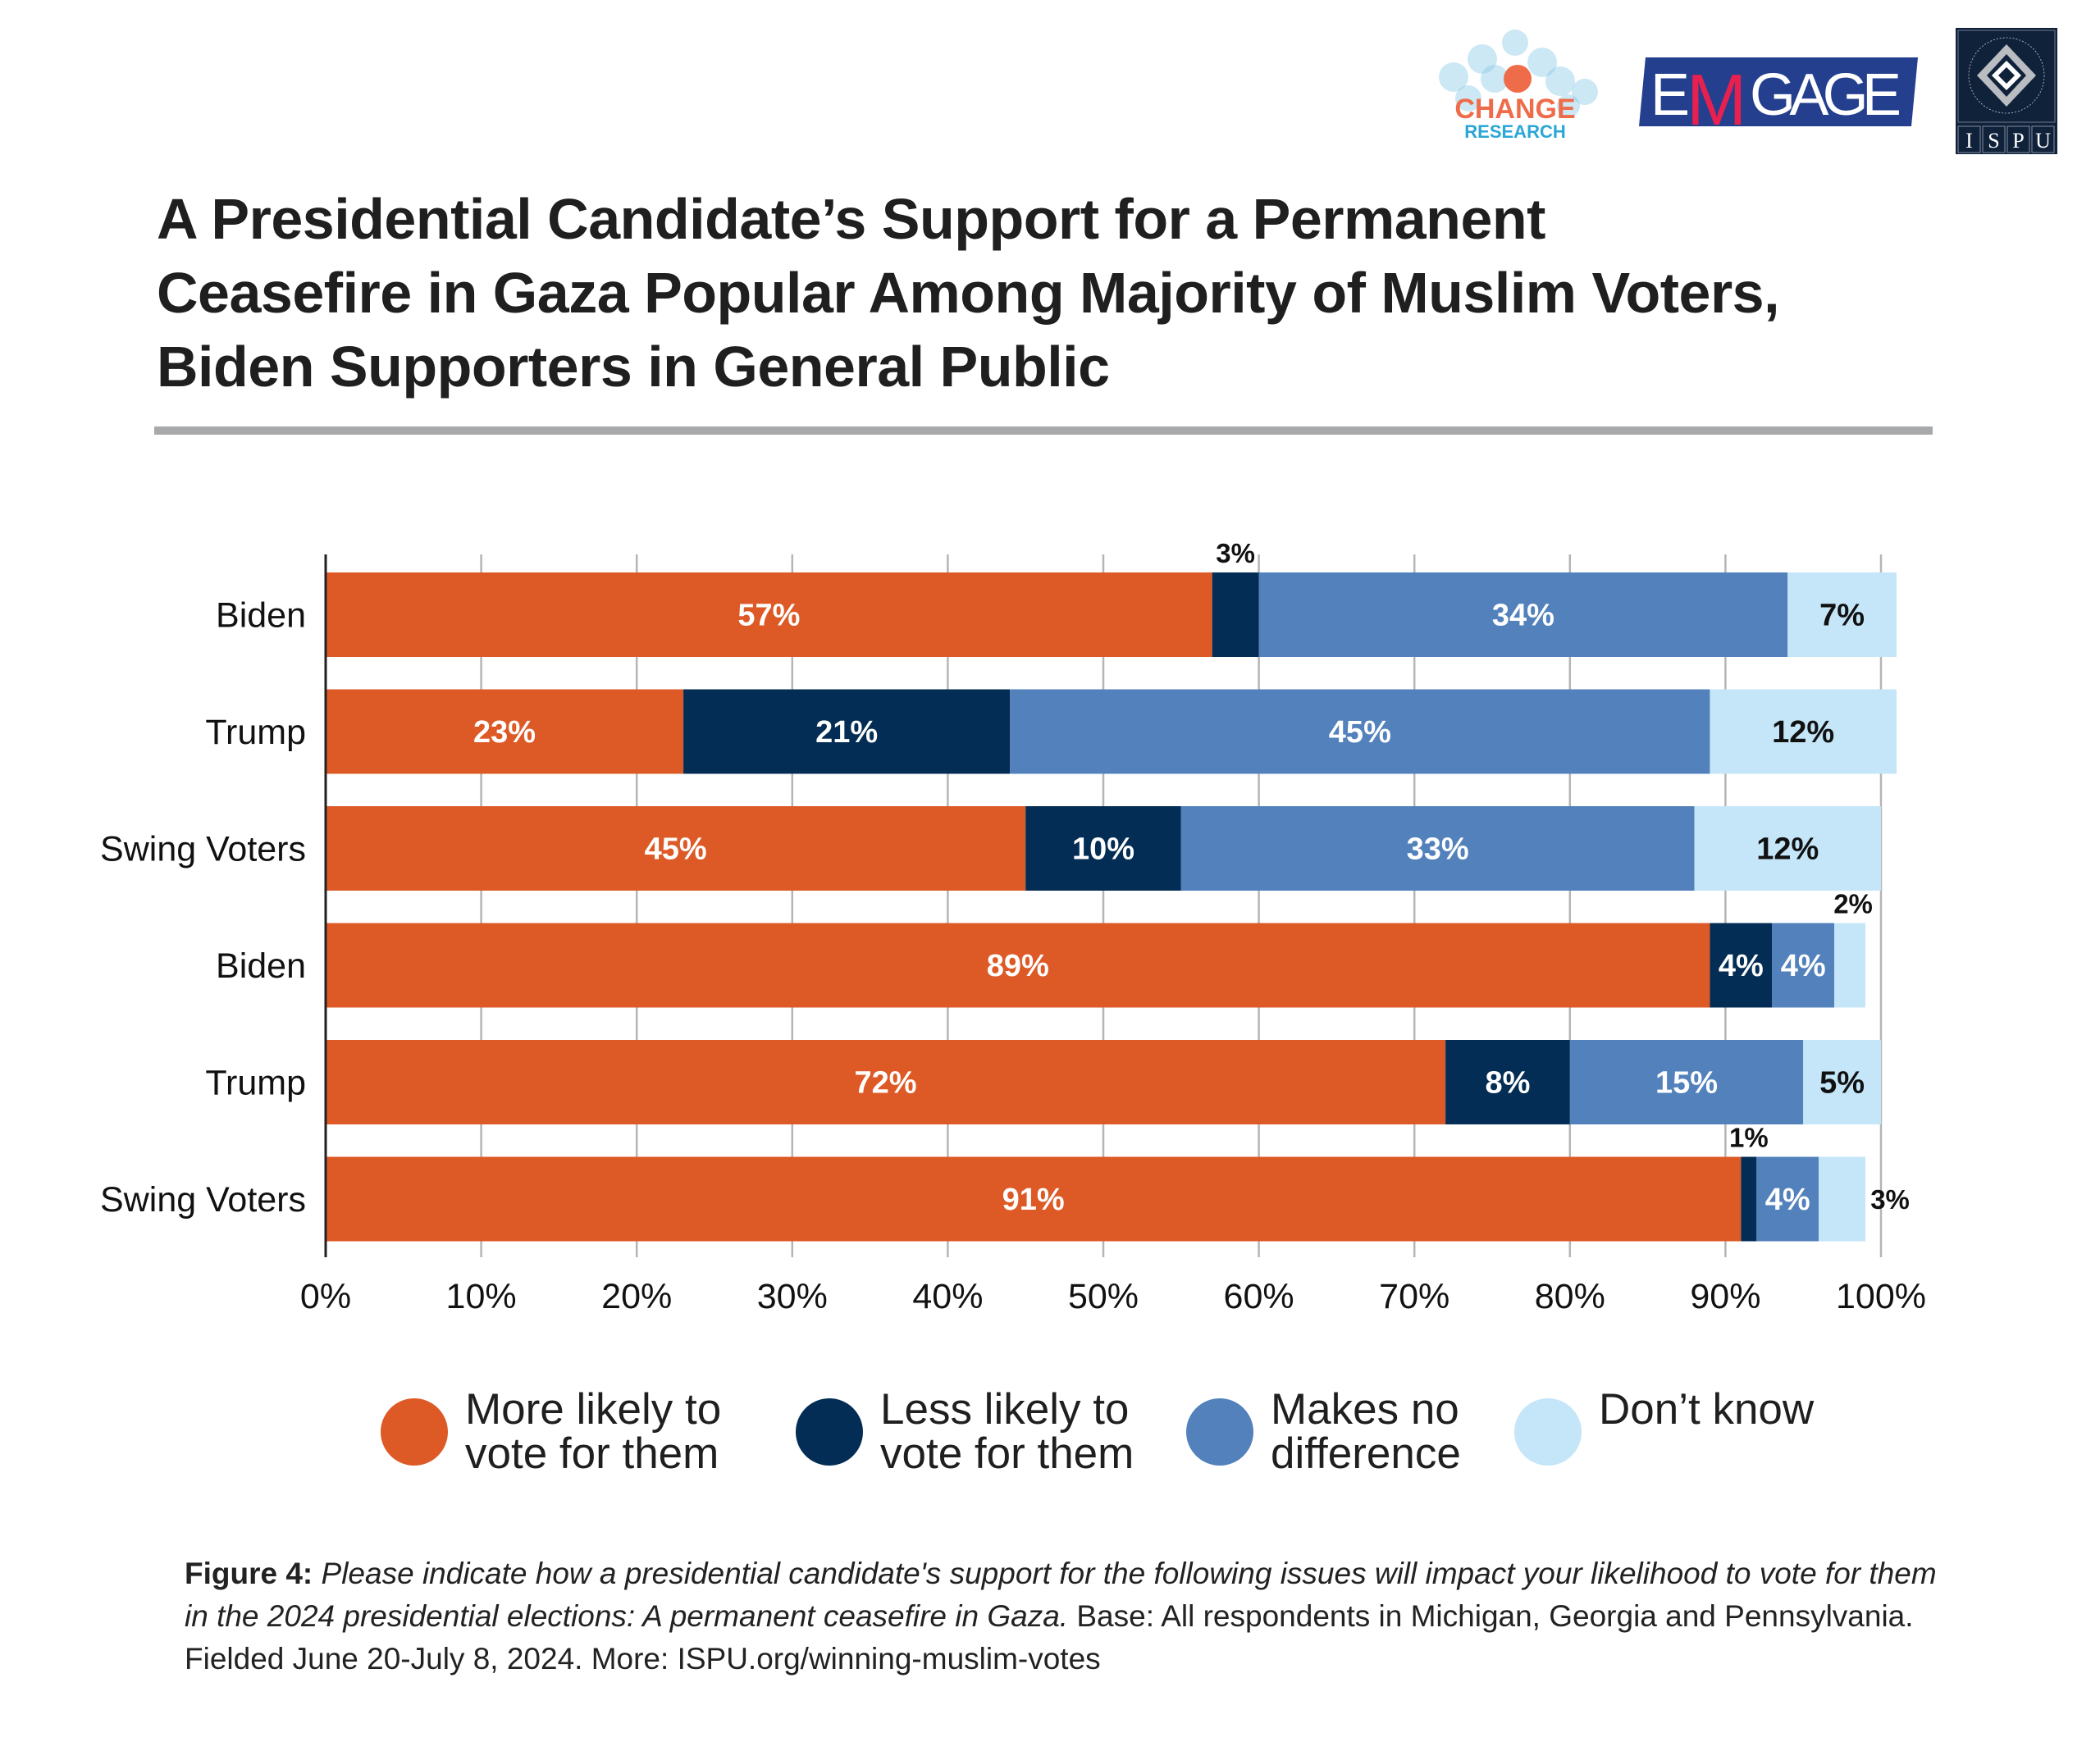 The width and height of the screenshot is (2100, 1760). I want to click on x-tick-label: 30%, so click(793, 1296).